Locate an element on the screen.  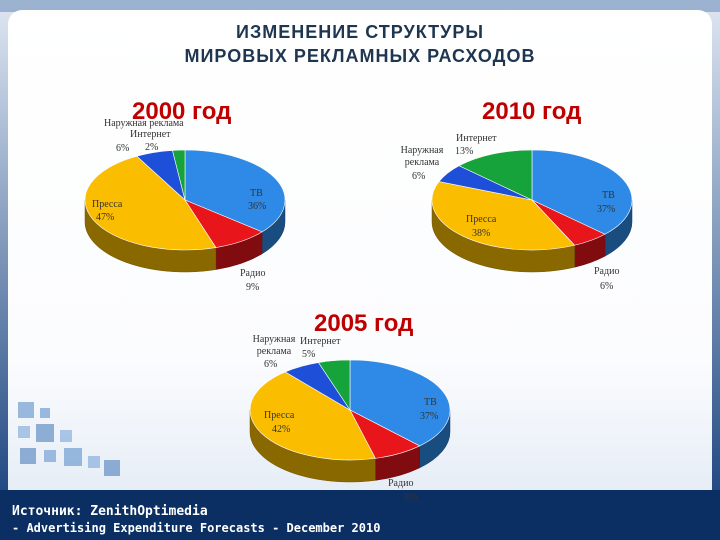
pie-2000-tv-value: 36% is located at coordinates (257, 206).